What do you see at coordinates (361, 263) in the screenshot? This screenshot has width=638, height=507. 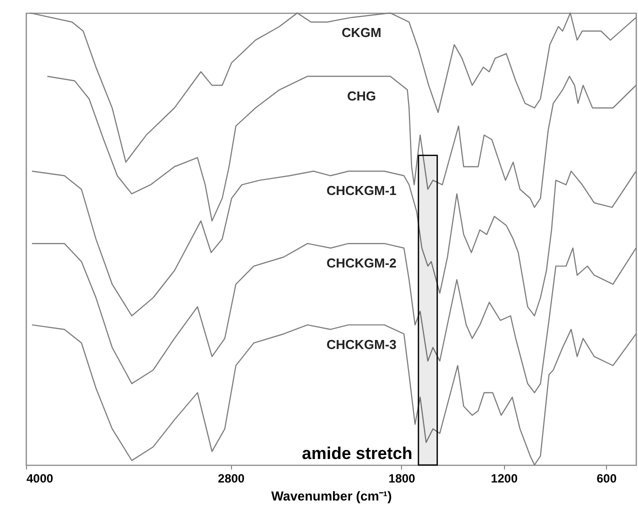 I see `series-label: CHCKGM-2` at bounding box center [361, 263].